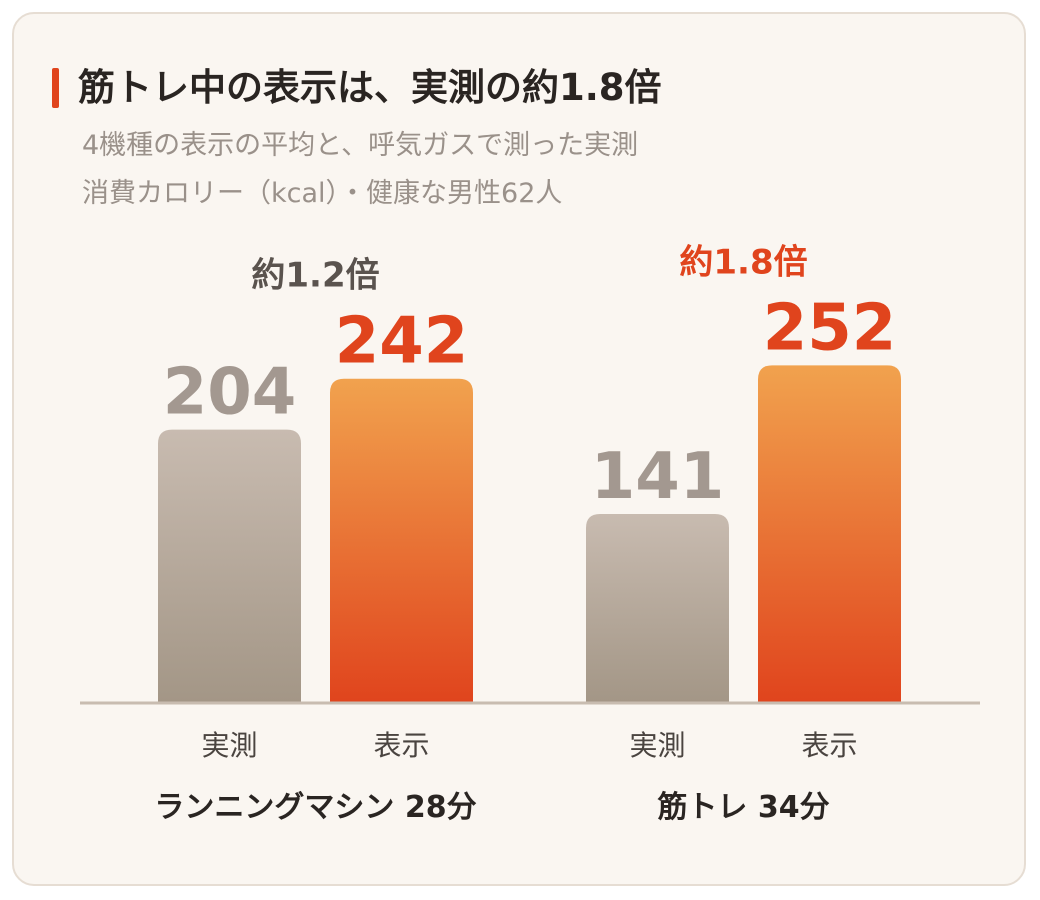  Describe the element at coordinates (829, 745) in the screenshot. I see `series-label-display-2: 表示` at that location.